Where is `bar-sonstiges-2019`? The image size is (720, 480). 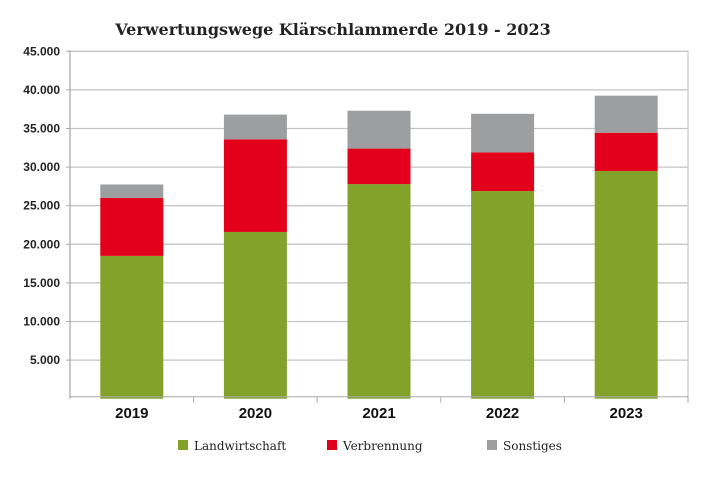 bar-sonstiges-2019 is located at coordinates (132, 191).